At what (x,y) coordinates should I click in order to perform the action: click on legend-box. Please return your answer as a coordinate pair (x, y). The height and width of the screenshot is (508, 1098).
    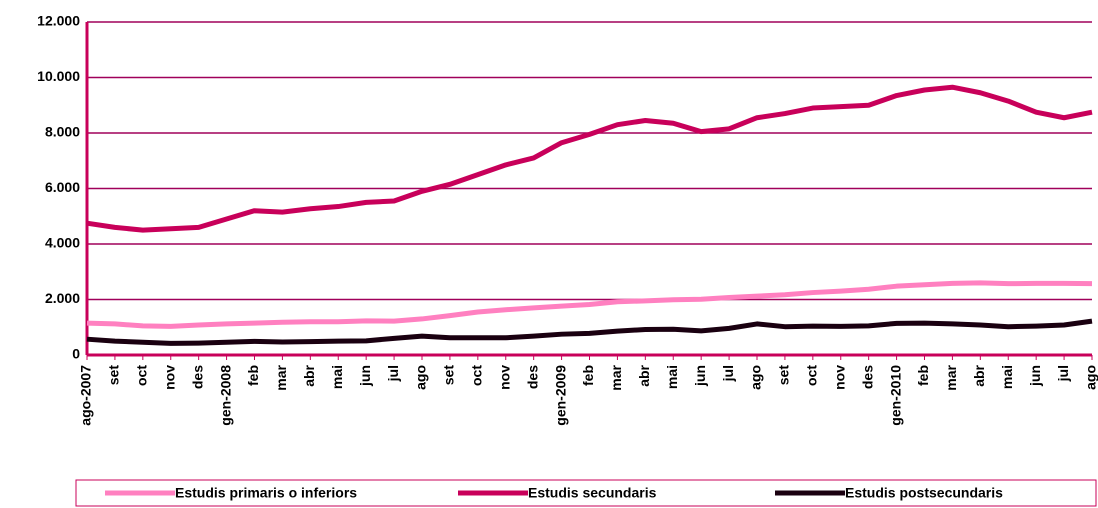
    Looking at the image, I should click on (586, 493).